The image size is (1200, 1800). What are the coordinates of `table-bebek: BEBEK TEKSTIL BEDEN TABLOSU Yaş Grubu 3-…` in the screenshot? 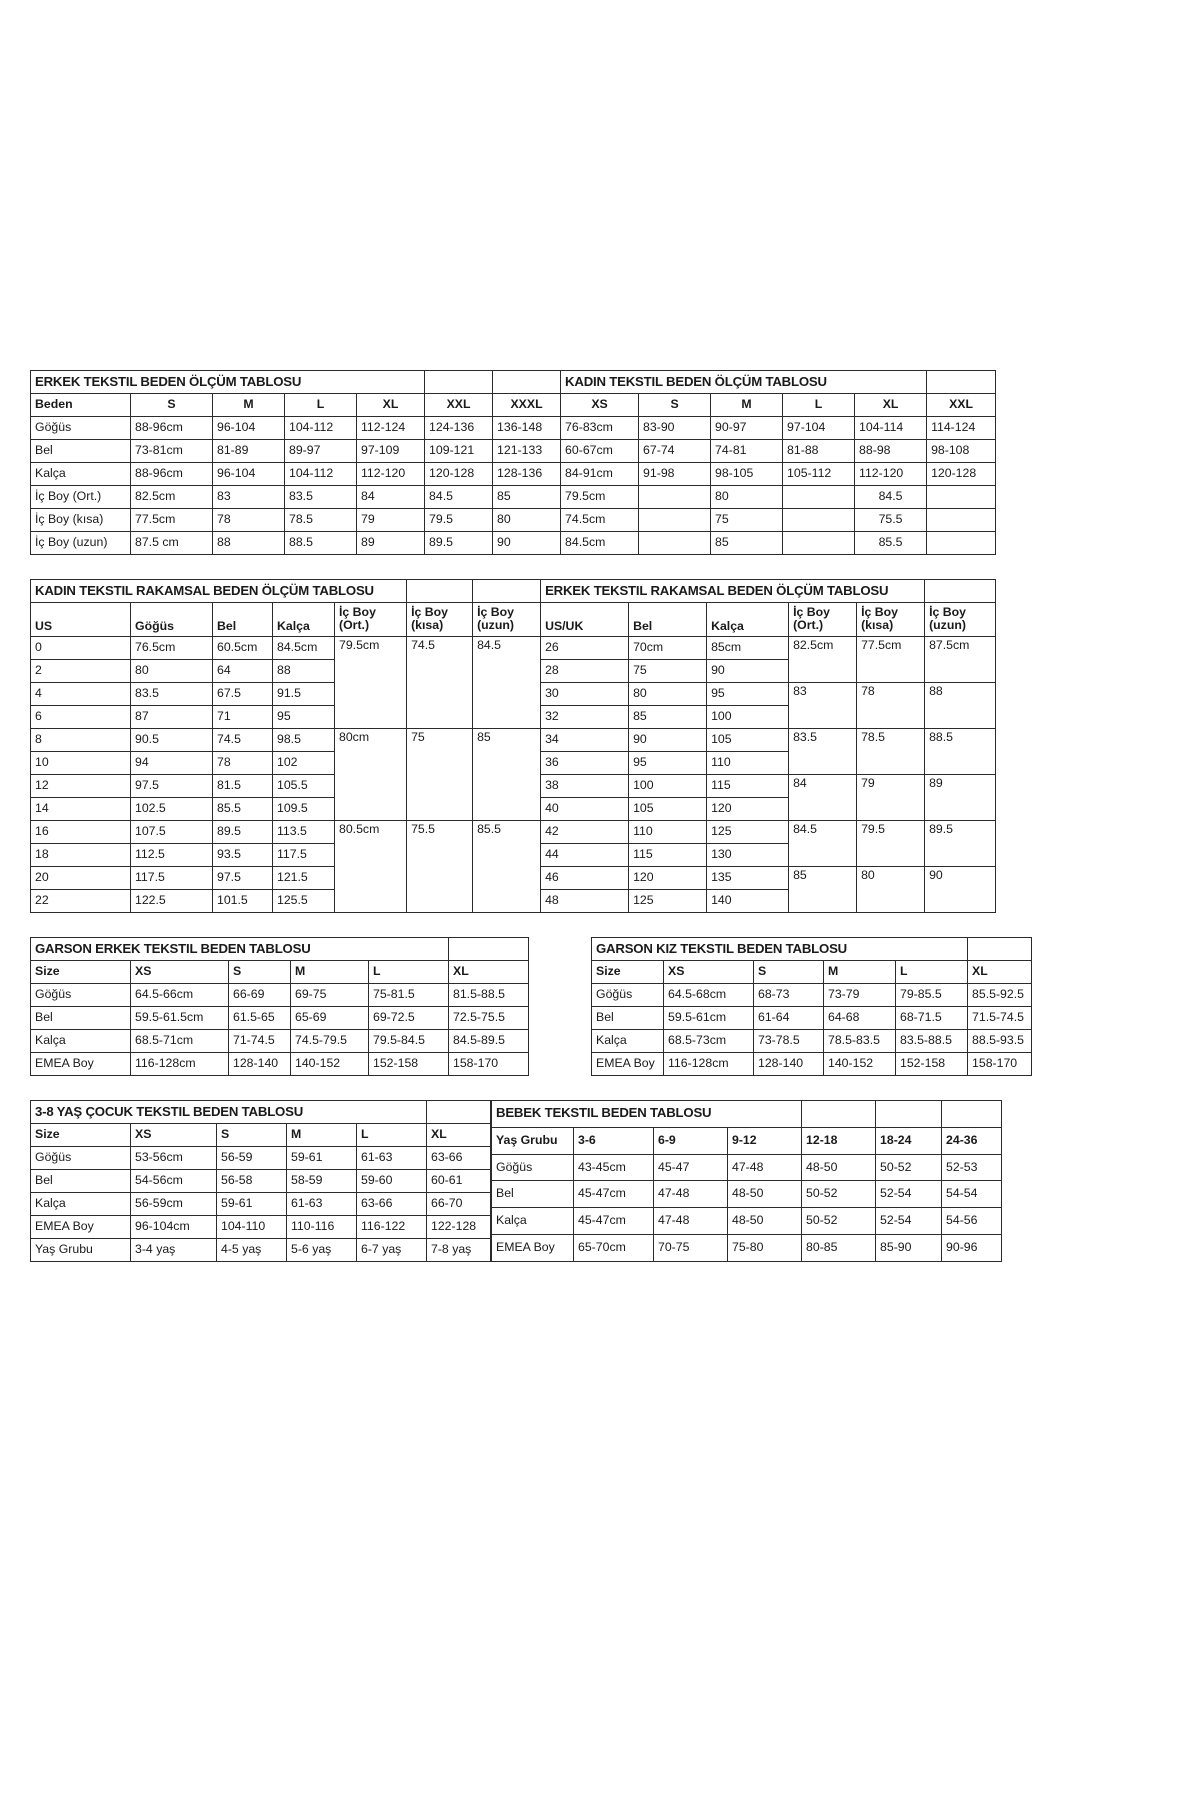 It's located at (746, 1181).